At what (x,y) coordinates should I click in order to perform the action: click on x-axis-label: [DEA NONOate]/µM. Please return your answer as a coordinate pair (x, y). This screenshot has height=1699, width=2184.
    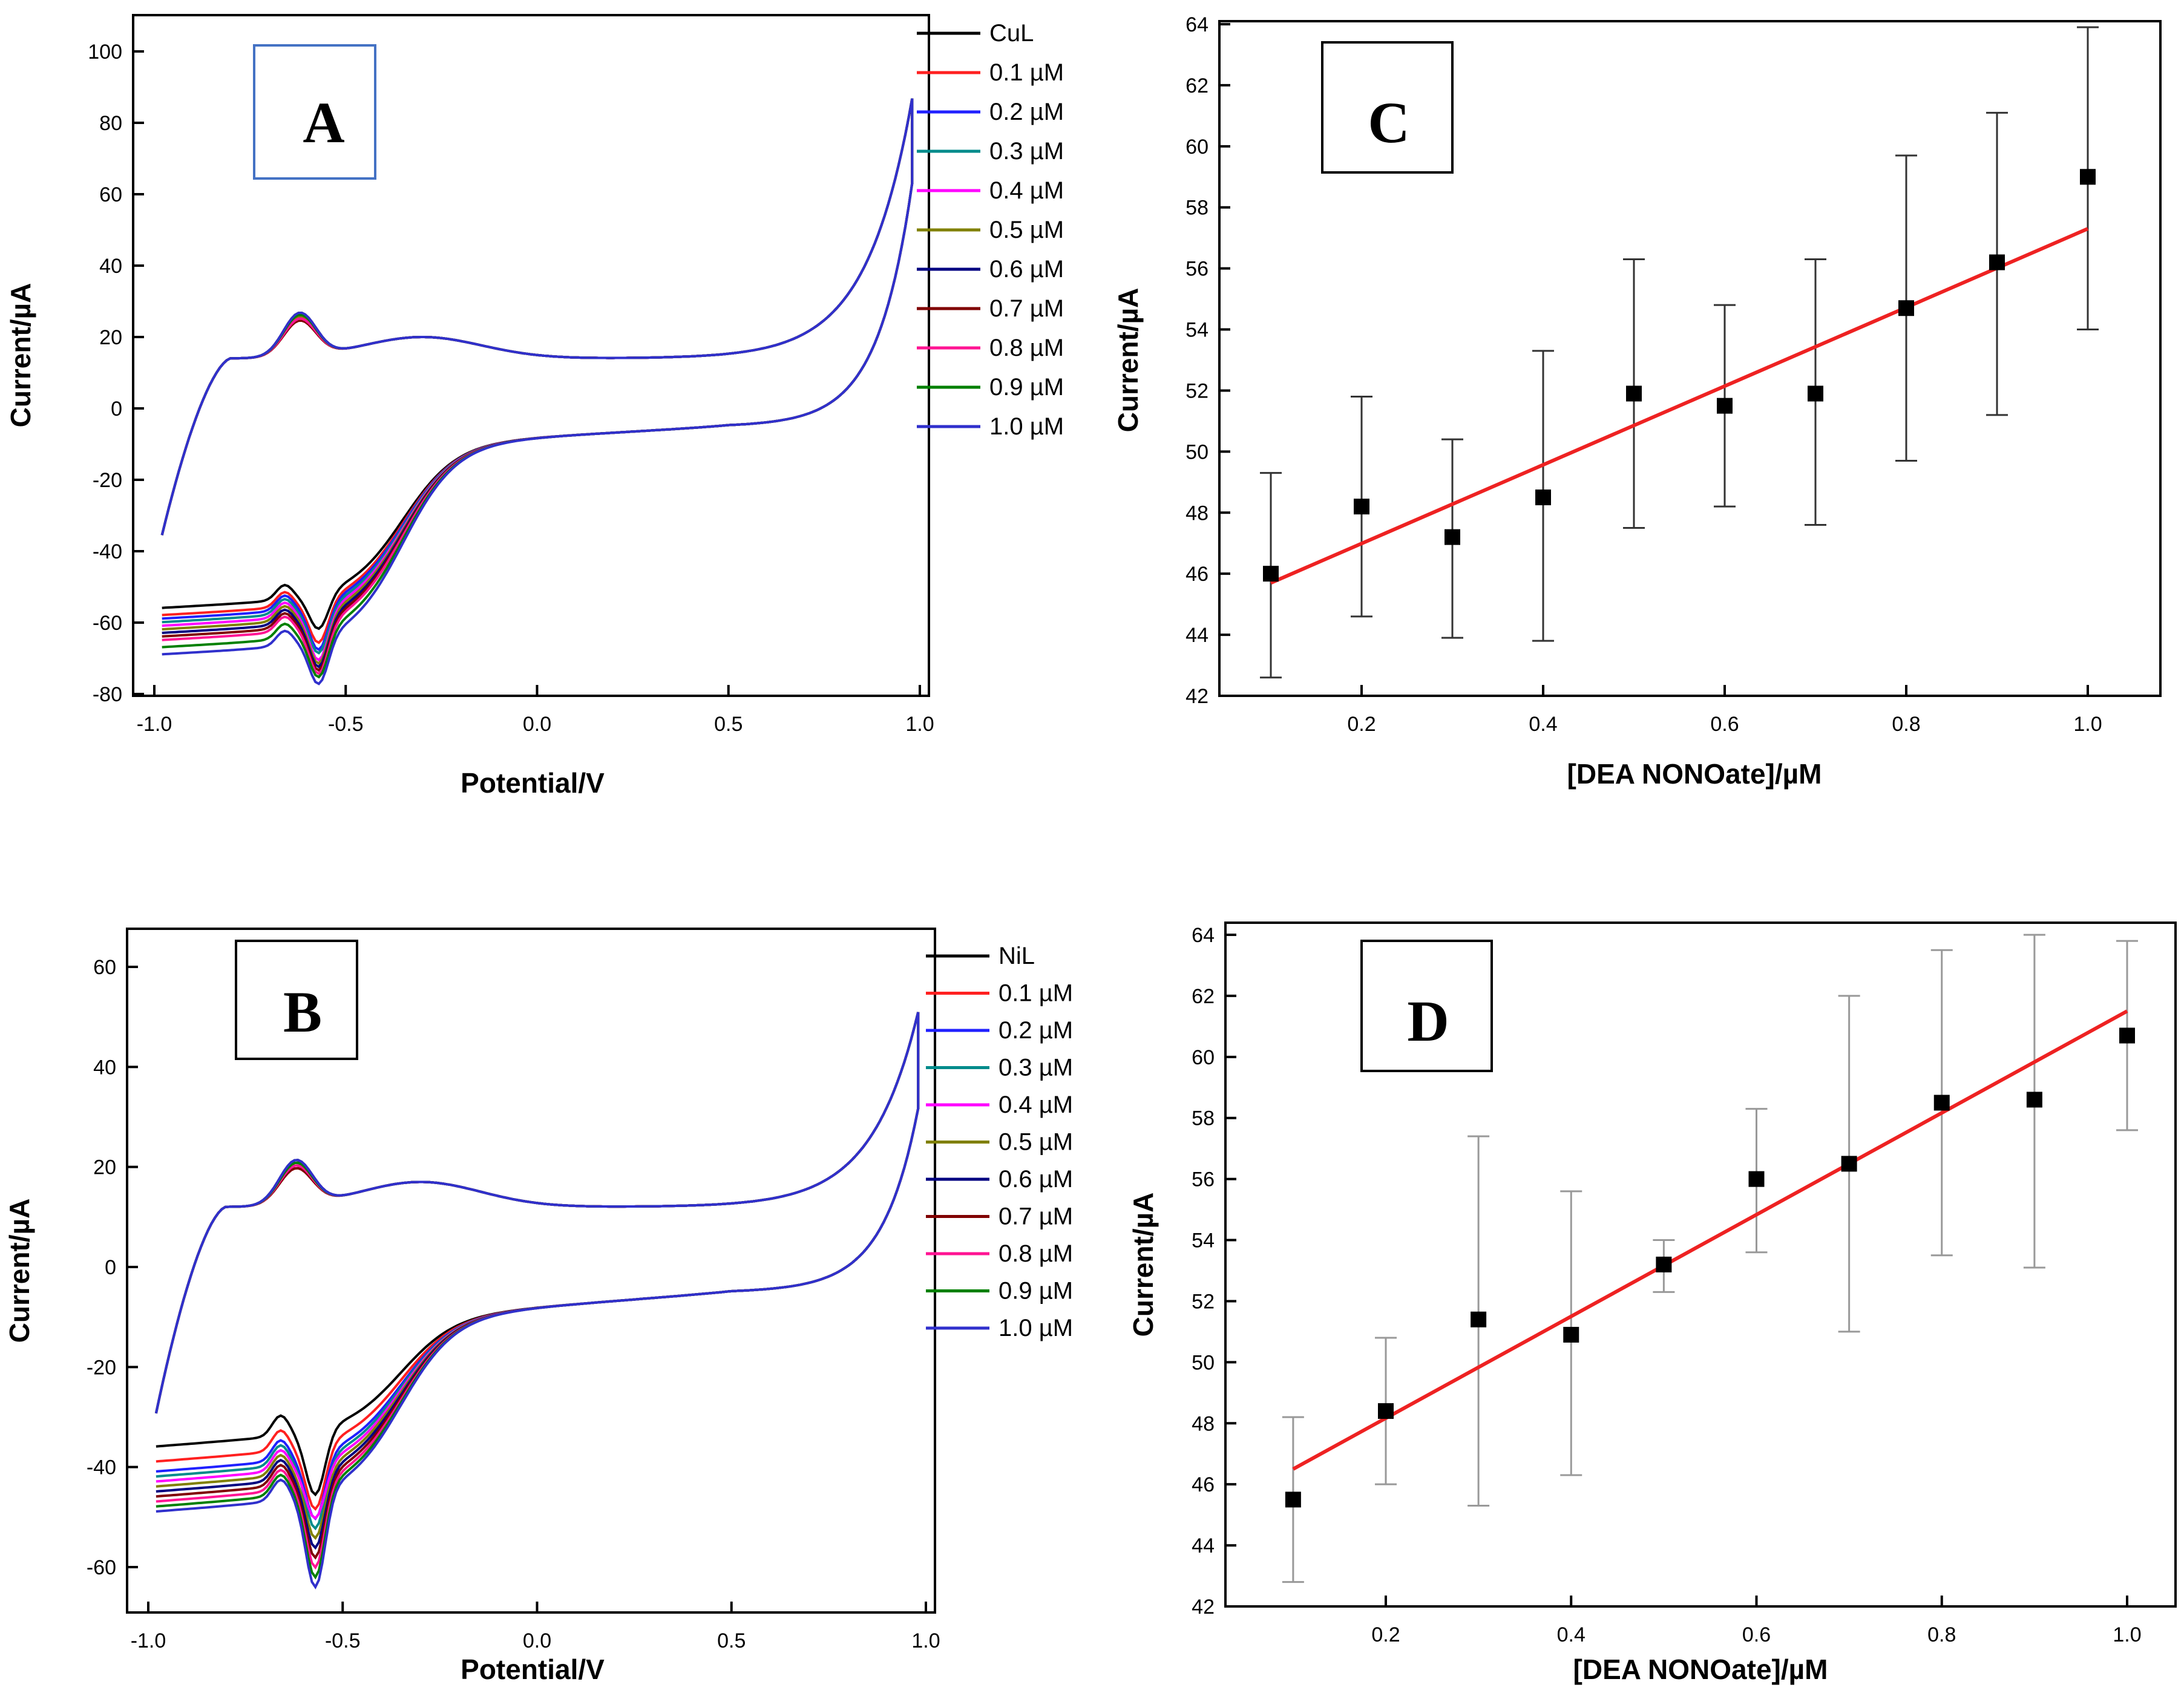
    Looking at the image, I should click on (1700, 1669).